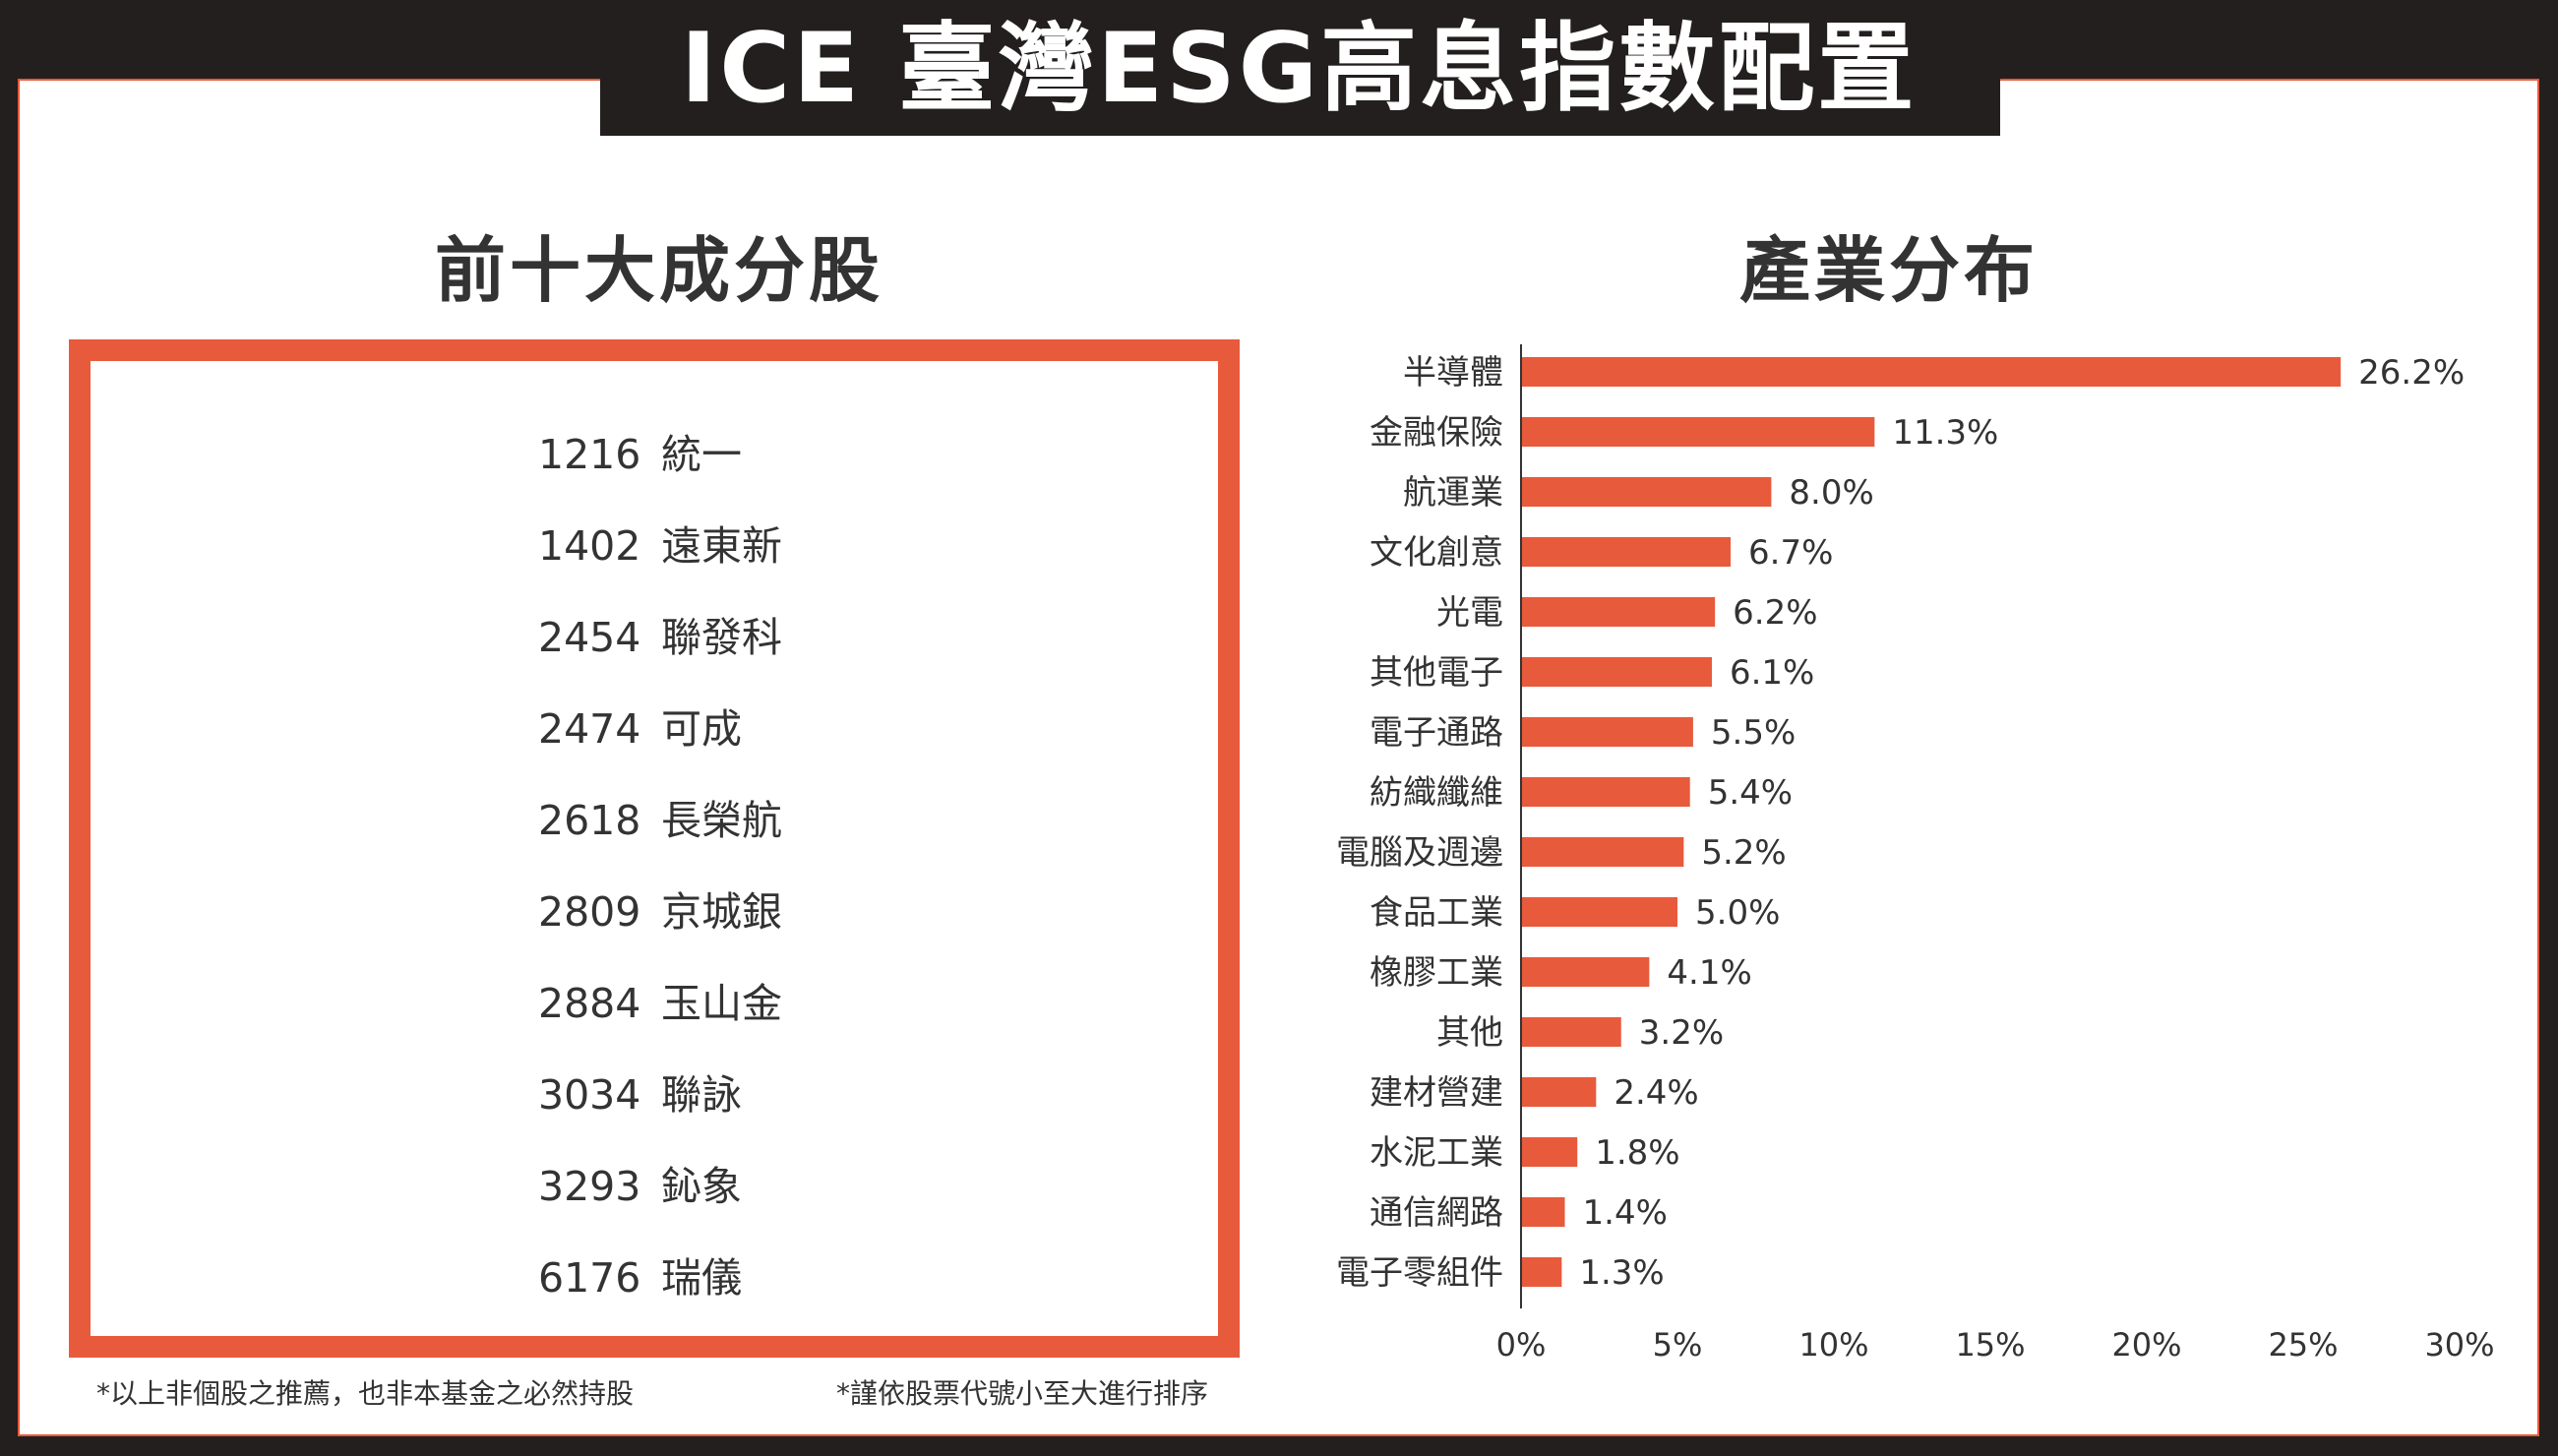 The height and width of the screenshot is (1456, 2558). What do you see at coordinates (365, 1393) in the screenshot?
I see `disclaimer-note: *以上非個股之推薦，也非本基金之必然持股` at bounding box center [365, 1393].